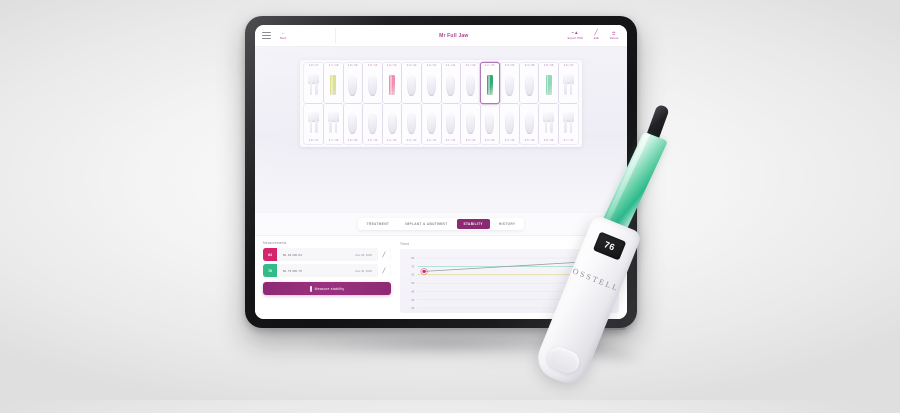 The height and width of the screenshot is (413, 900). Describe the element at coordinates (335, 35) in the screenshot. I see `header-divider` at that location.